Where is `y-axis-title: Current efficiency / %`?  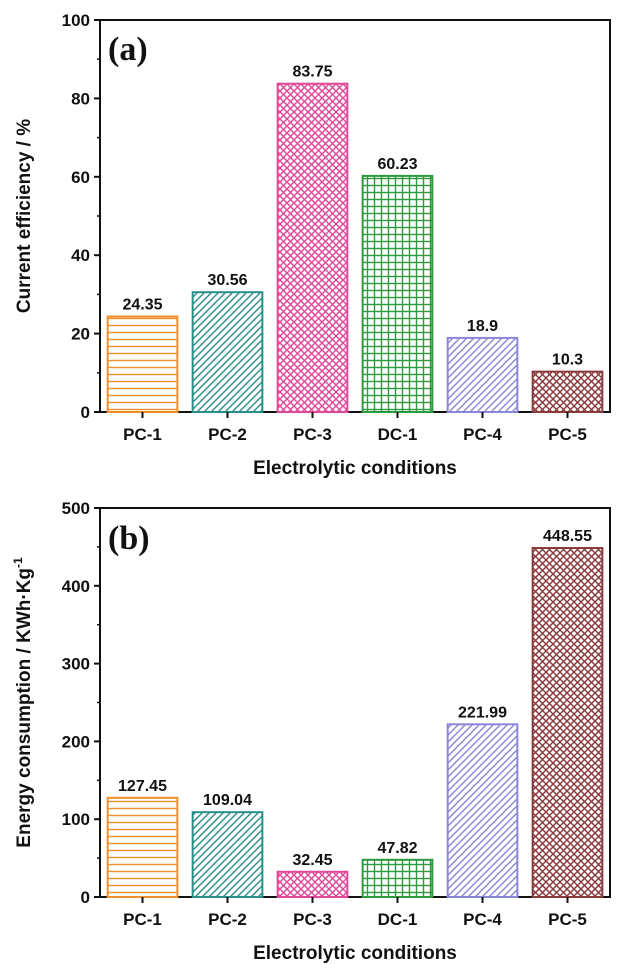 y-axis-title: Current efficiency / % is located at coordinates (24, 216).